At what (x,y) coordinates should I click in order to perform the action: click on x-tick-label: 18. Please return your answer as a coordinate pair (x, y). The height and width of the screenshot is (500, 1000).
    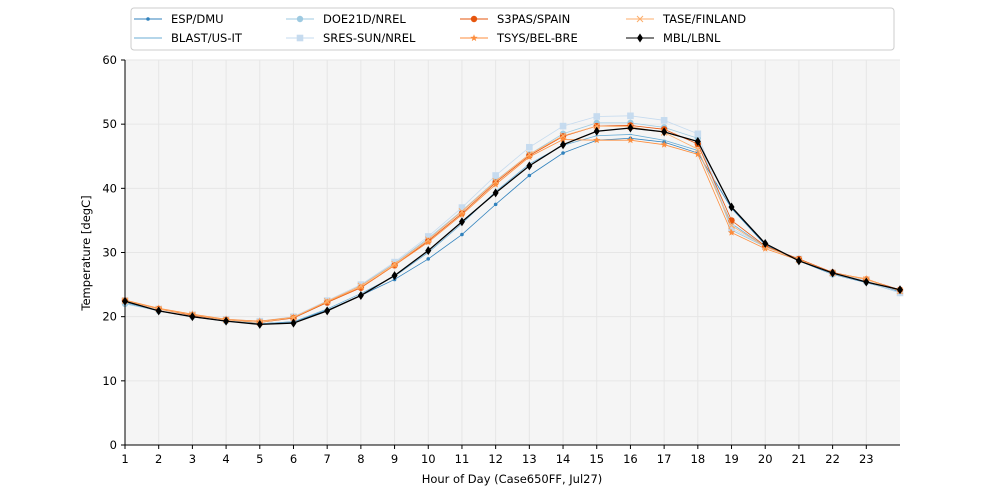
    Looking at the image, I should click on (698, 459).